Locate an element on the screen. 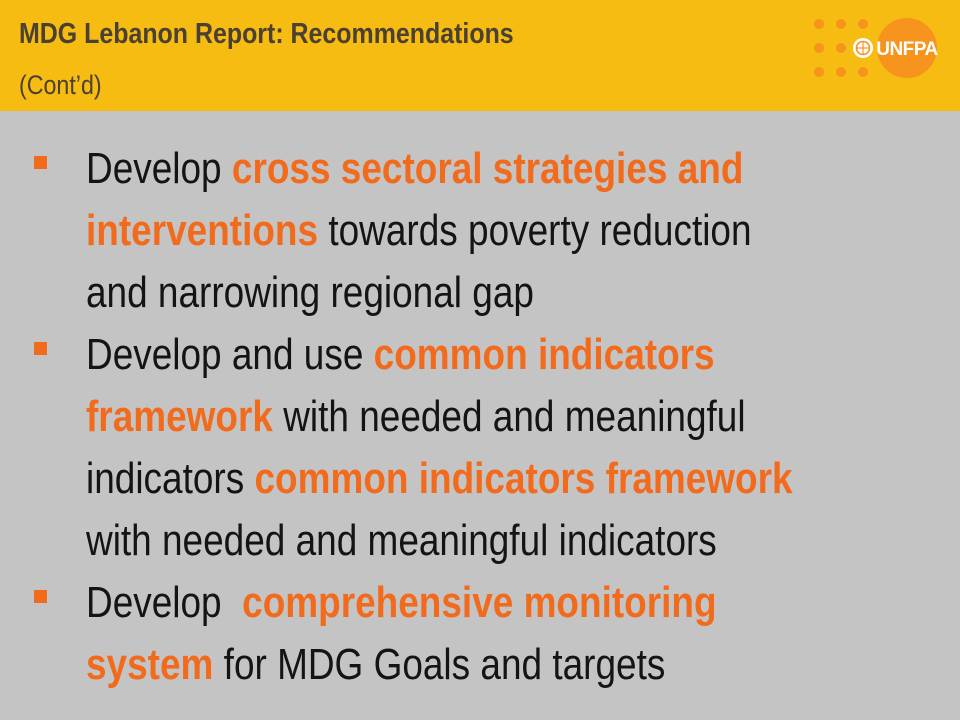 Image resolution: width=960 pixels, height=720 pixels. plain-text: and narrowing regional gap is located at coordinates (310, 292).